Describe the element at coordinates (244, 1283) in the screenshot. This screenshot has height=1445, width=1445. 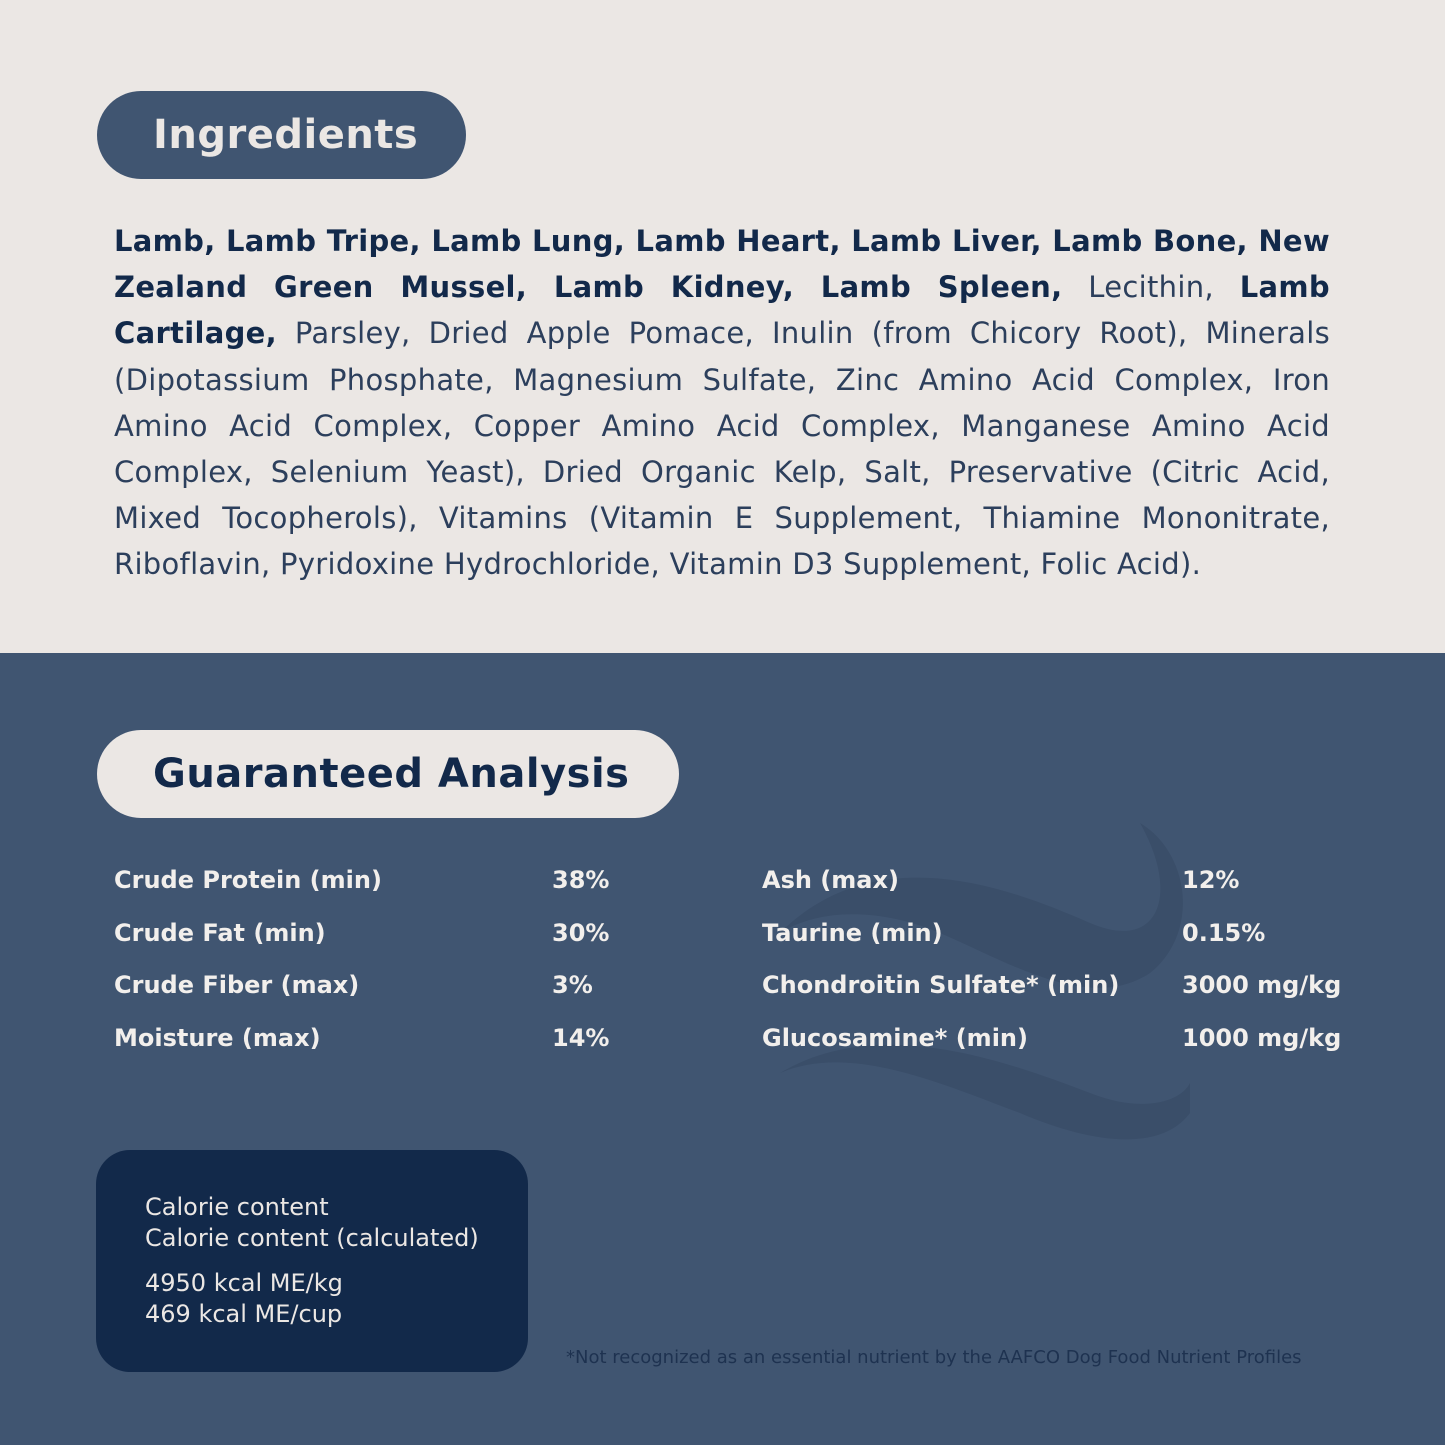
I see `calorie-per-kg: 4950 kcal ME/kg` at that location.